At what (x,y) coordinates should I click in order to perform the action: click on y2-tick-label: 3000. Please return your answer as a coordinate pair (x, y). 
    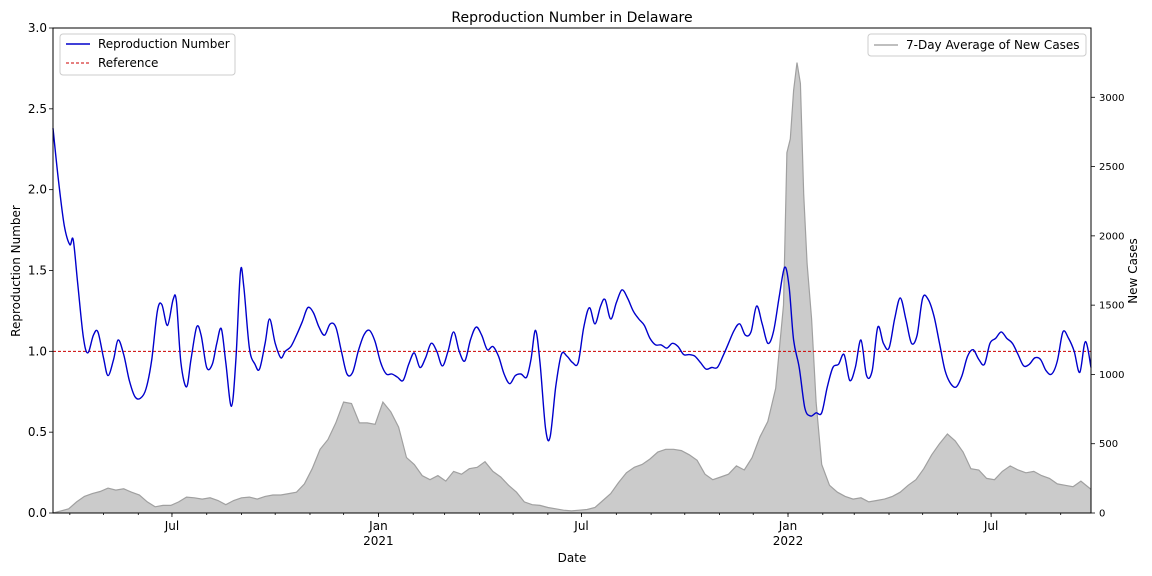
    Looking at the image, I should click on (1111, 98).